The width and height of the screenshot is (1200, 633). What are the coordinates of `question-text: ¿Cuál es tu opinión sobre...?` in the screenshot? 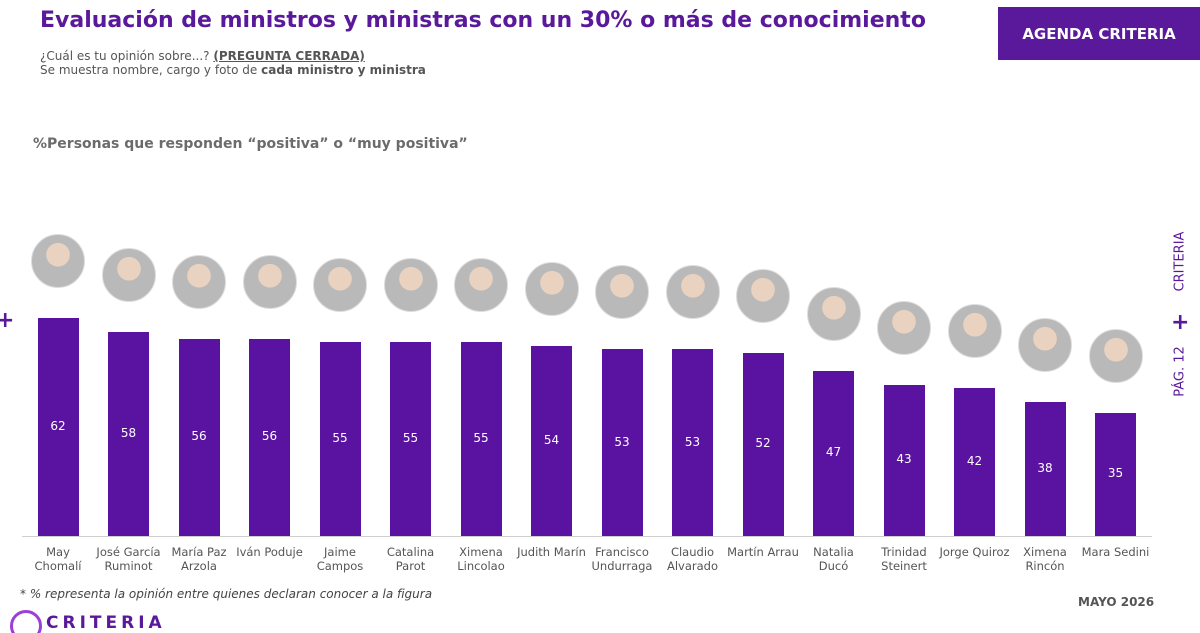 It's located at (125, 56).